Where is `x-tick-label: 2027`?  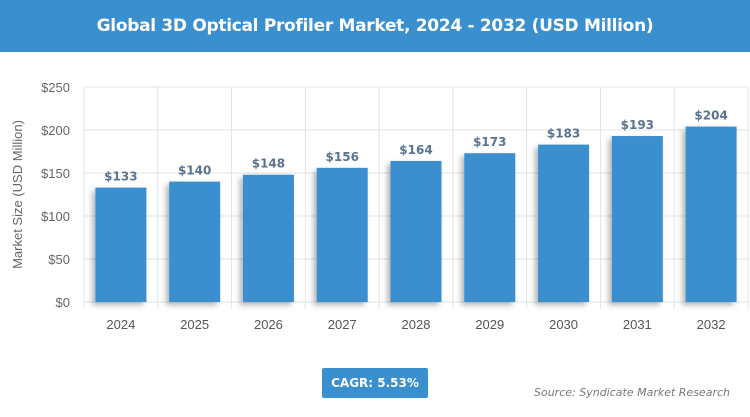
x-tick-label: 2027 is located at coordinates (342, 324).